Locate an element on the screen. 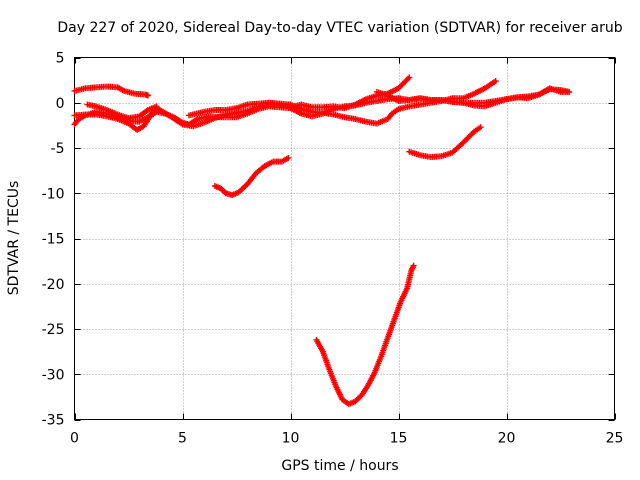 The image size is (640, 480). y-tick-label: -10 is located at coordinates (53, 194).